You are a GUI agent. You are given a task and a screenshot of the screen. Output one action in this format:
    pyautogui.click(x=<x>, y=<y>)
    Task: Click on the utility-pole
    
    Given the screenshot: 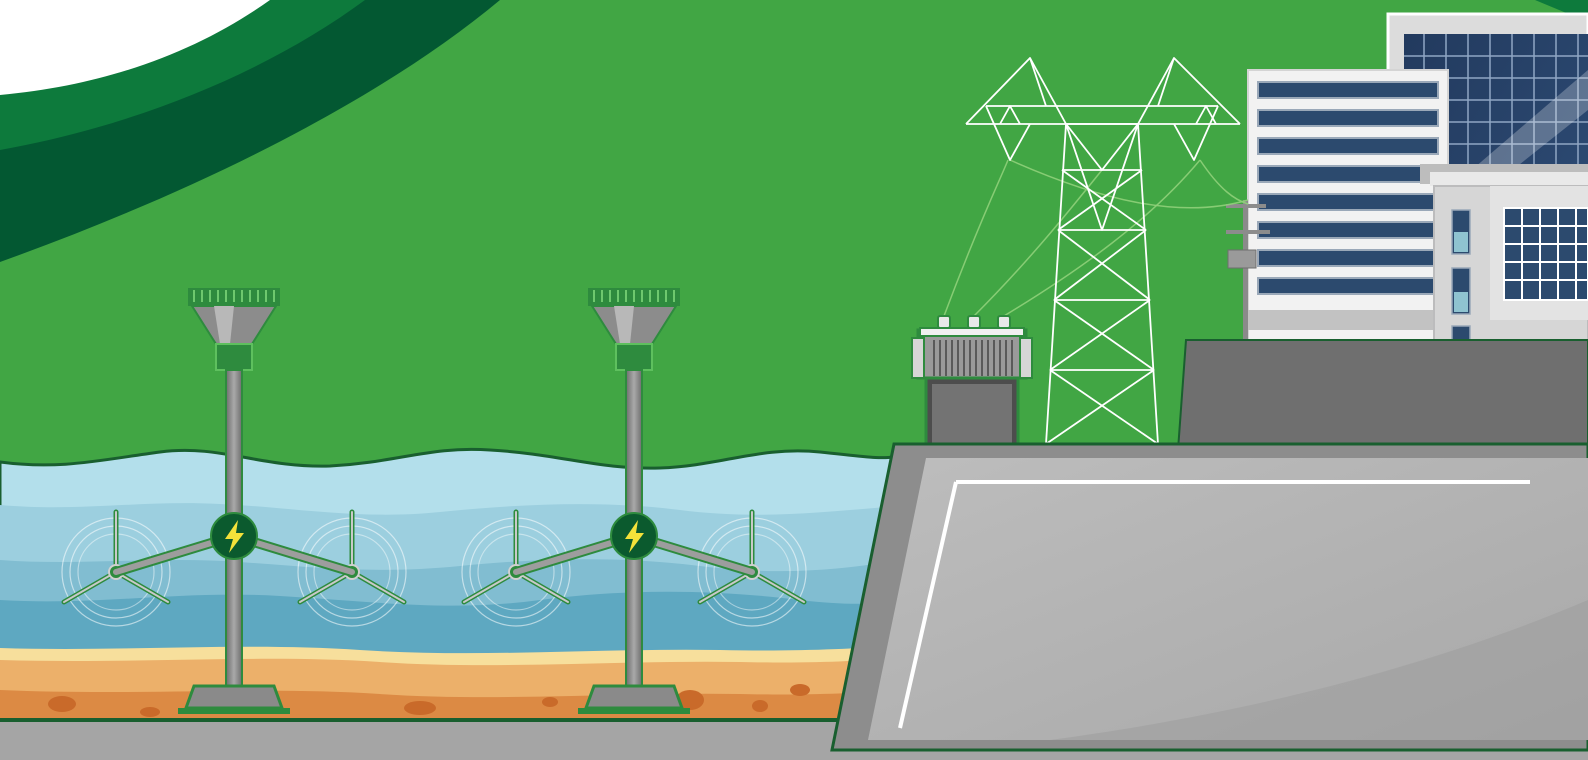 What is the action you would take?
    pyautogui.click(x=1248, y=271)
    